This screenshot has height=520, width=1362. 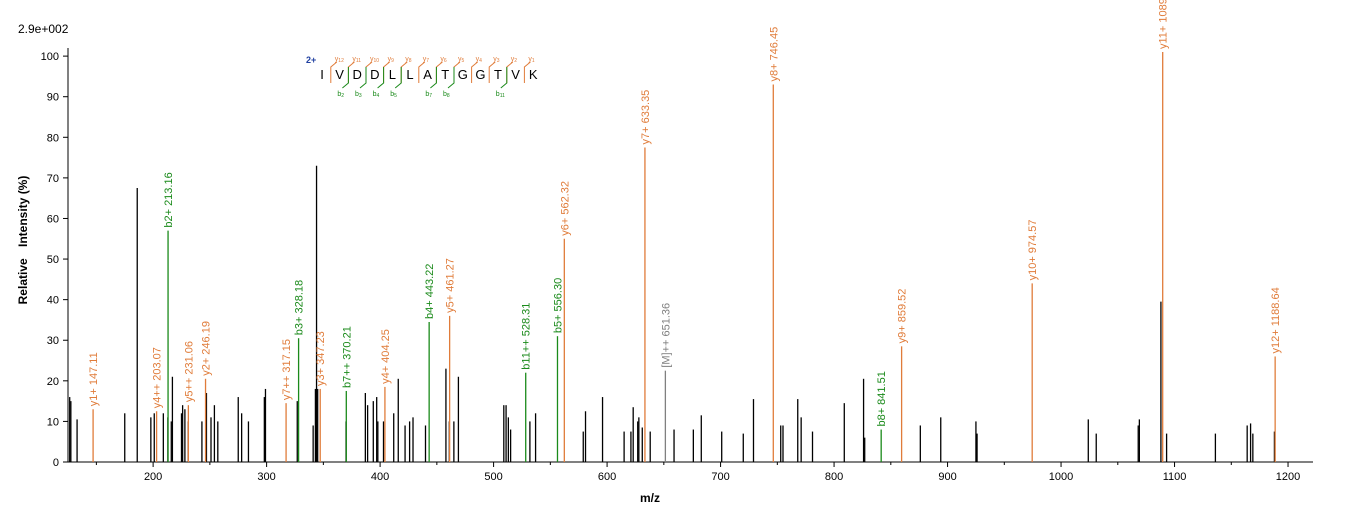 I want to click on b-ion-label: b7, so click(x=428, y=95).